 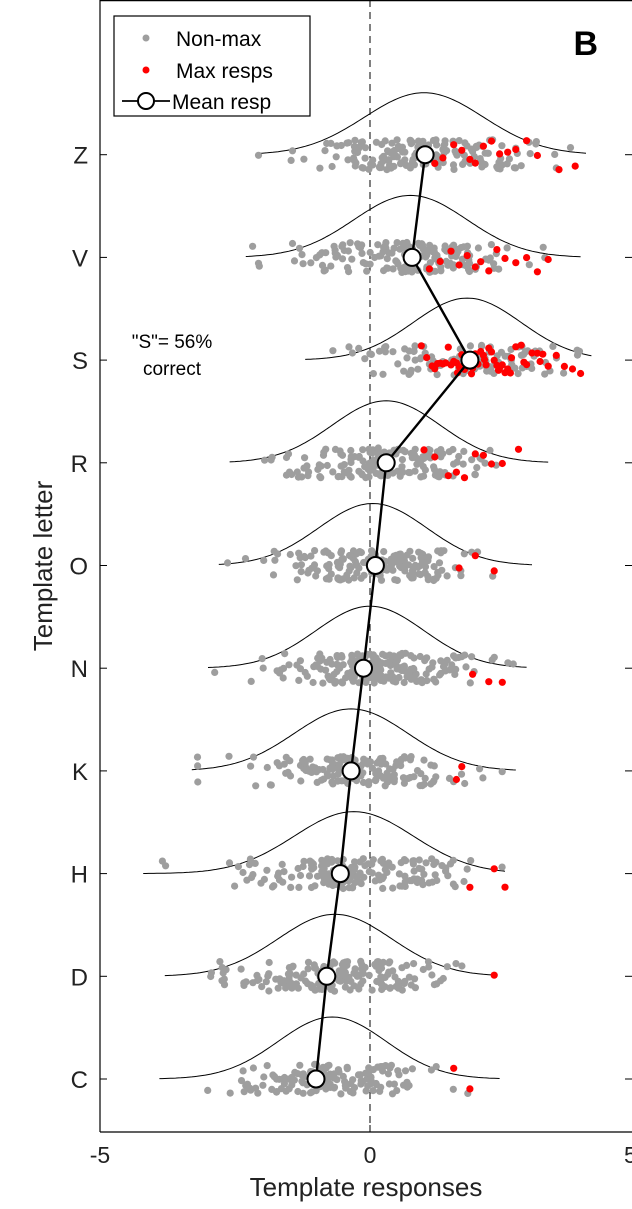 What do you see at coordinates (462, 767) in the screenshot?
I see `max-point-K` at bounding box center [462, 767].